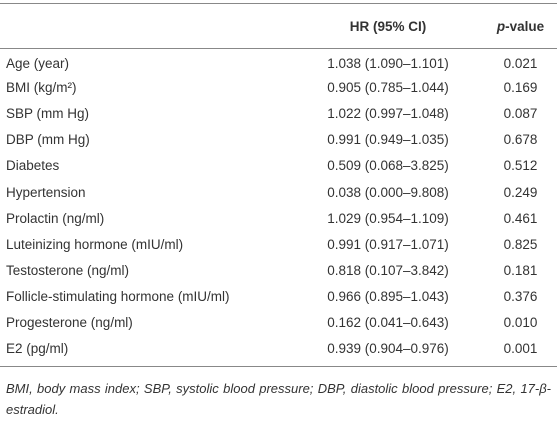  Describe the element at coordinates (55, 218) in the screenshot. I see `variable-cell: Prolactin (ng/ml)` at that location.